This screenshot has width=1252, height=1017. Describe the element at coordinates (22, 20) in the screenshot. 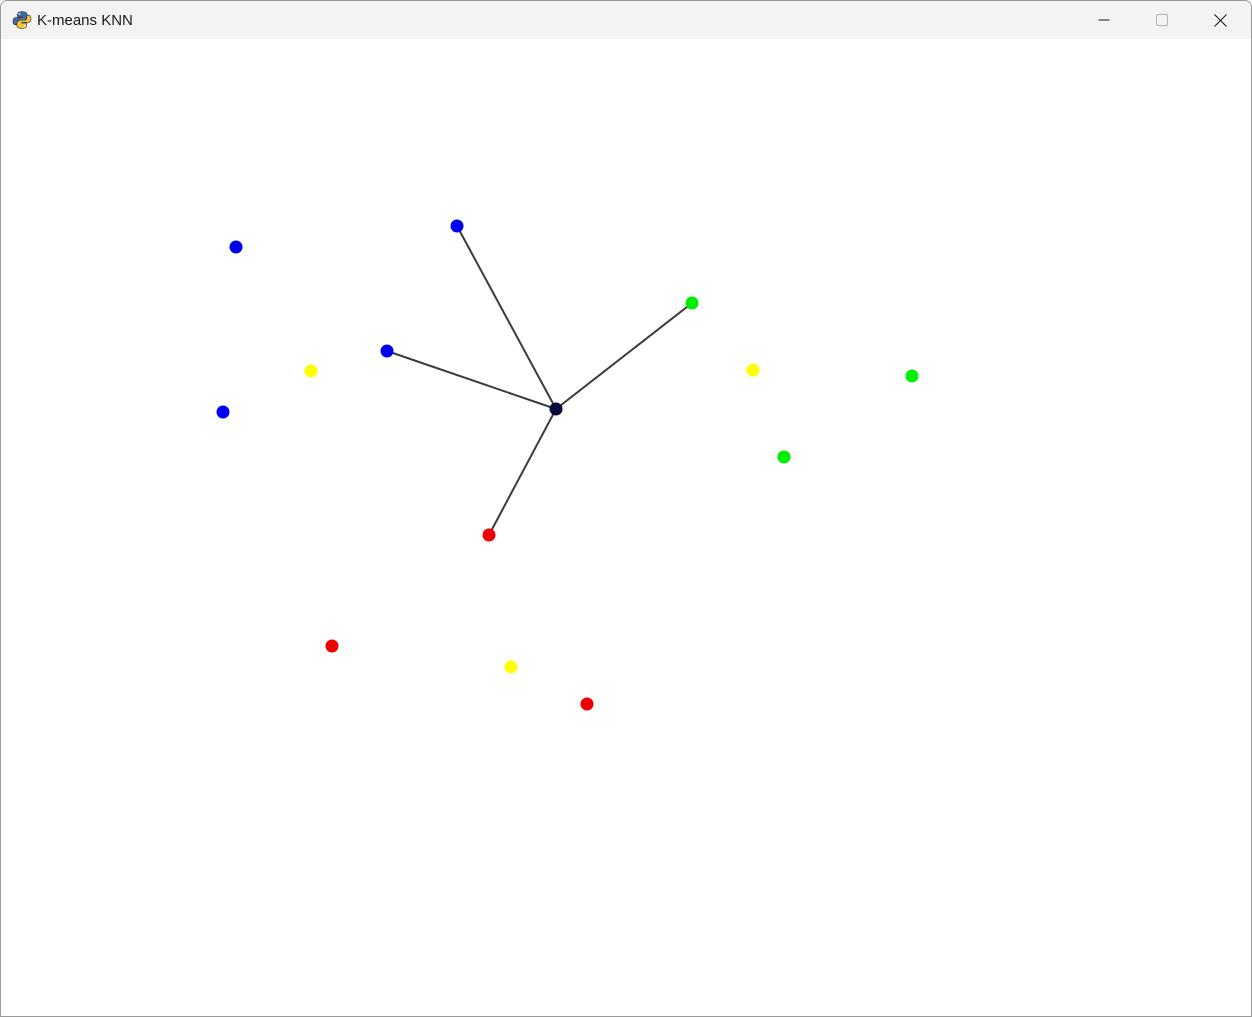

I see `python-snake-icon` at that location.